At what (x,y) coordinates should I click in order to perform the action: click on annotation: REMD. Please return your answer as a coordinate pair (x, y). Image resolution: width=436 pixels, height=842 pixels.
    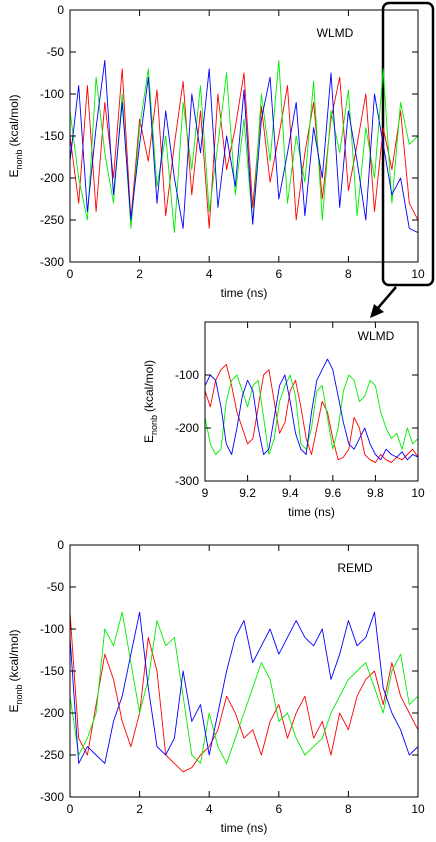
    Looking at the image, I should click on (355, 568).